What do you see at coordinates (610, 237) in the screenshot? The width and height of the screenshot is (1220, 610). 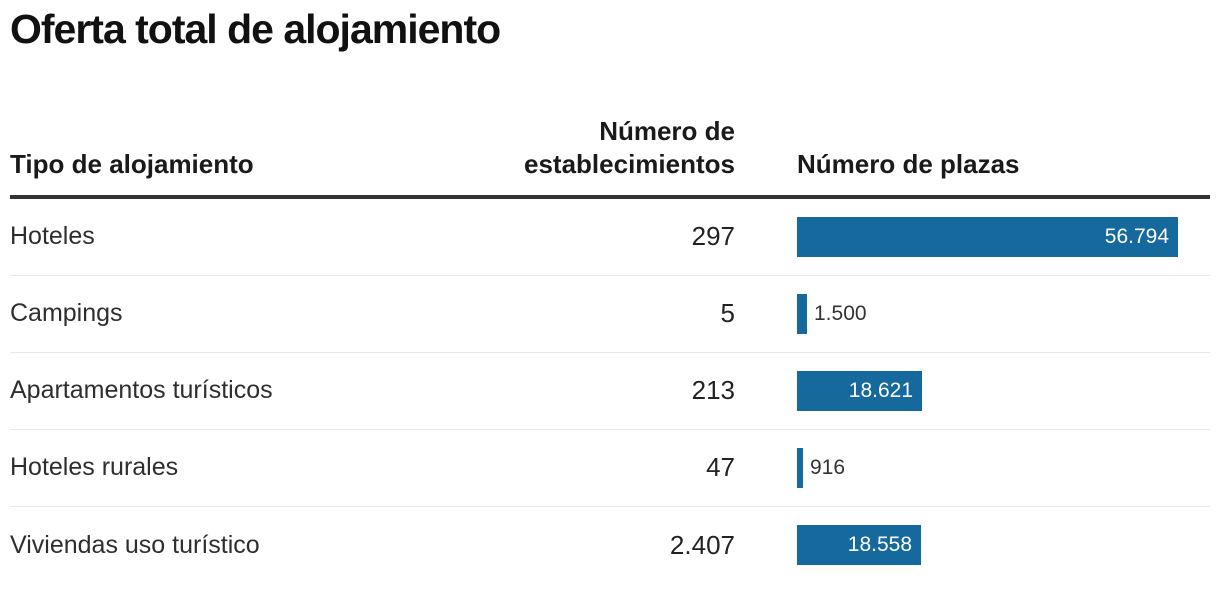 I see `table-row: Hoteles 297 56.794` at bounding box center [610, 237].